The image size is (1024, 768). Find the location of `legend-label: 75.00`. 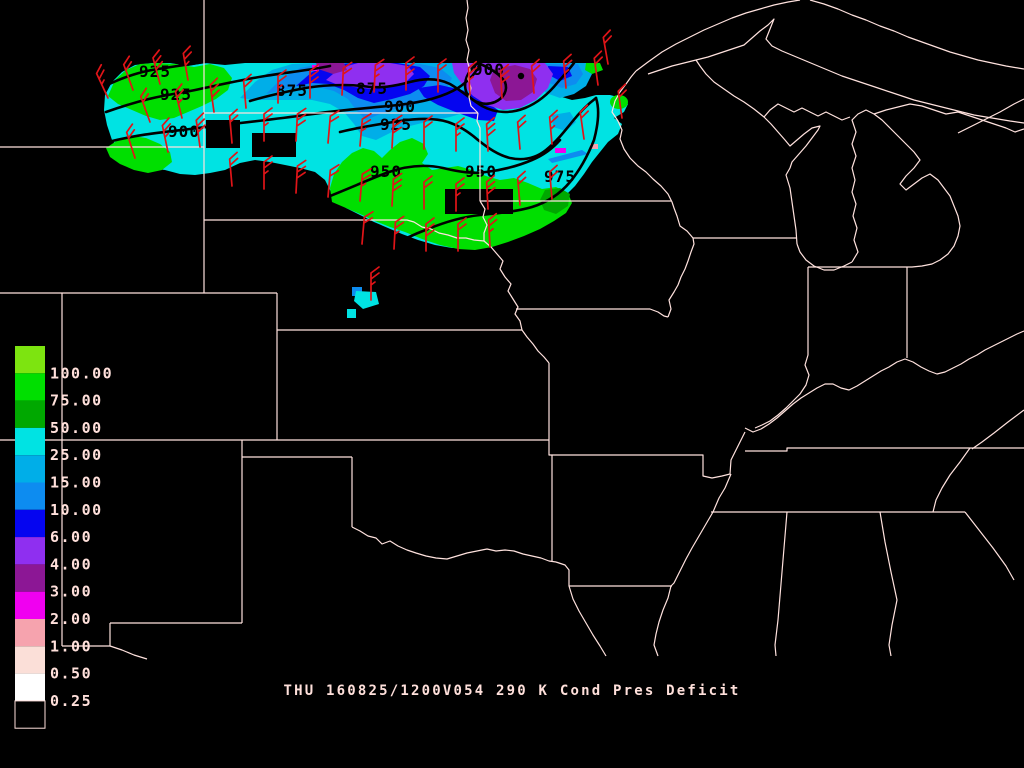

legend-label: 75.00 is located at coordinates (76, 401).